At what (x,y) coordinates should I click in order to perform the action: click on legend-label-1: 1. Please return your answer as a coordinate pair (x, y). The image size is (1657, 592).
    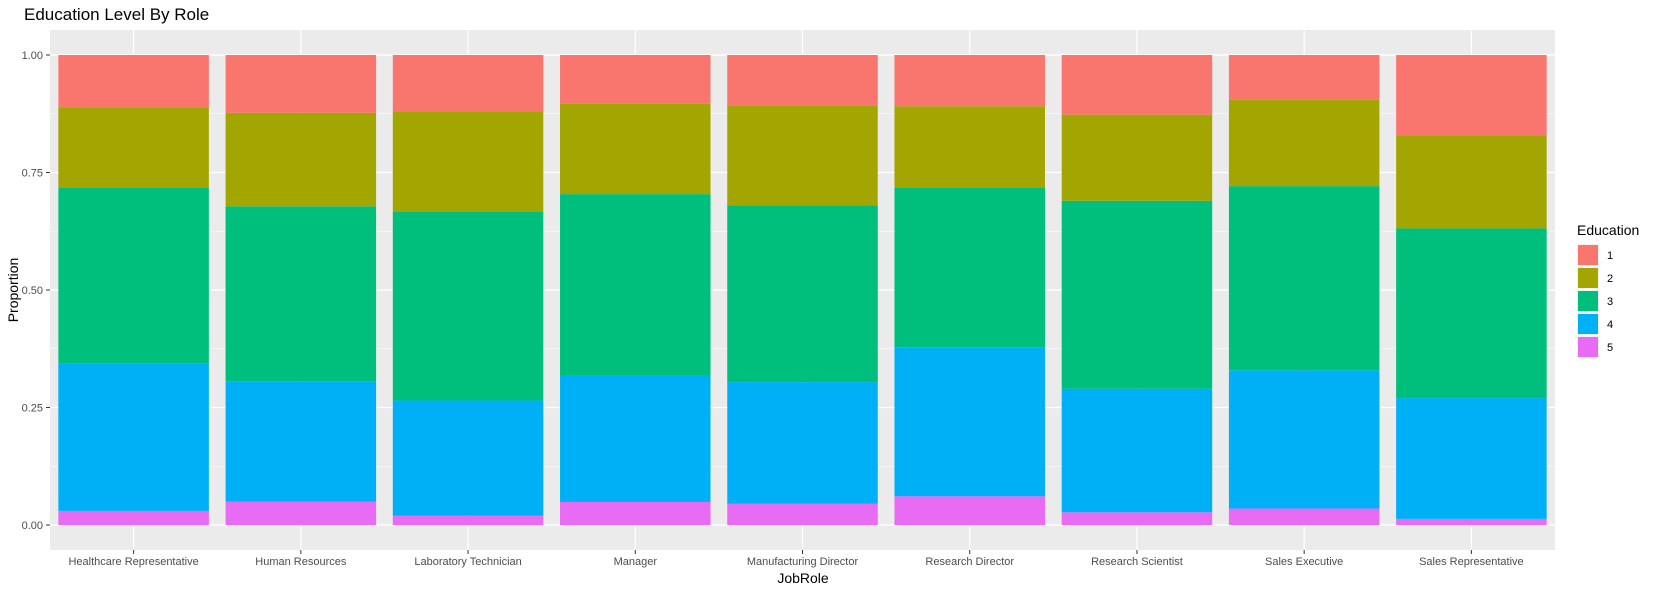
    Looking at the image, I should click on (1610, 256).